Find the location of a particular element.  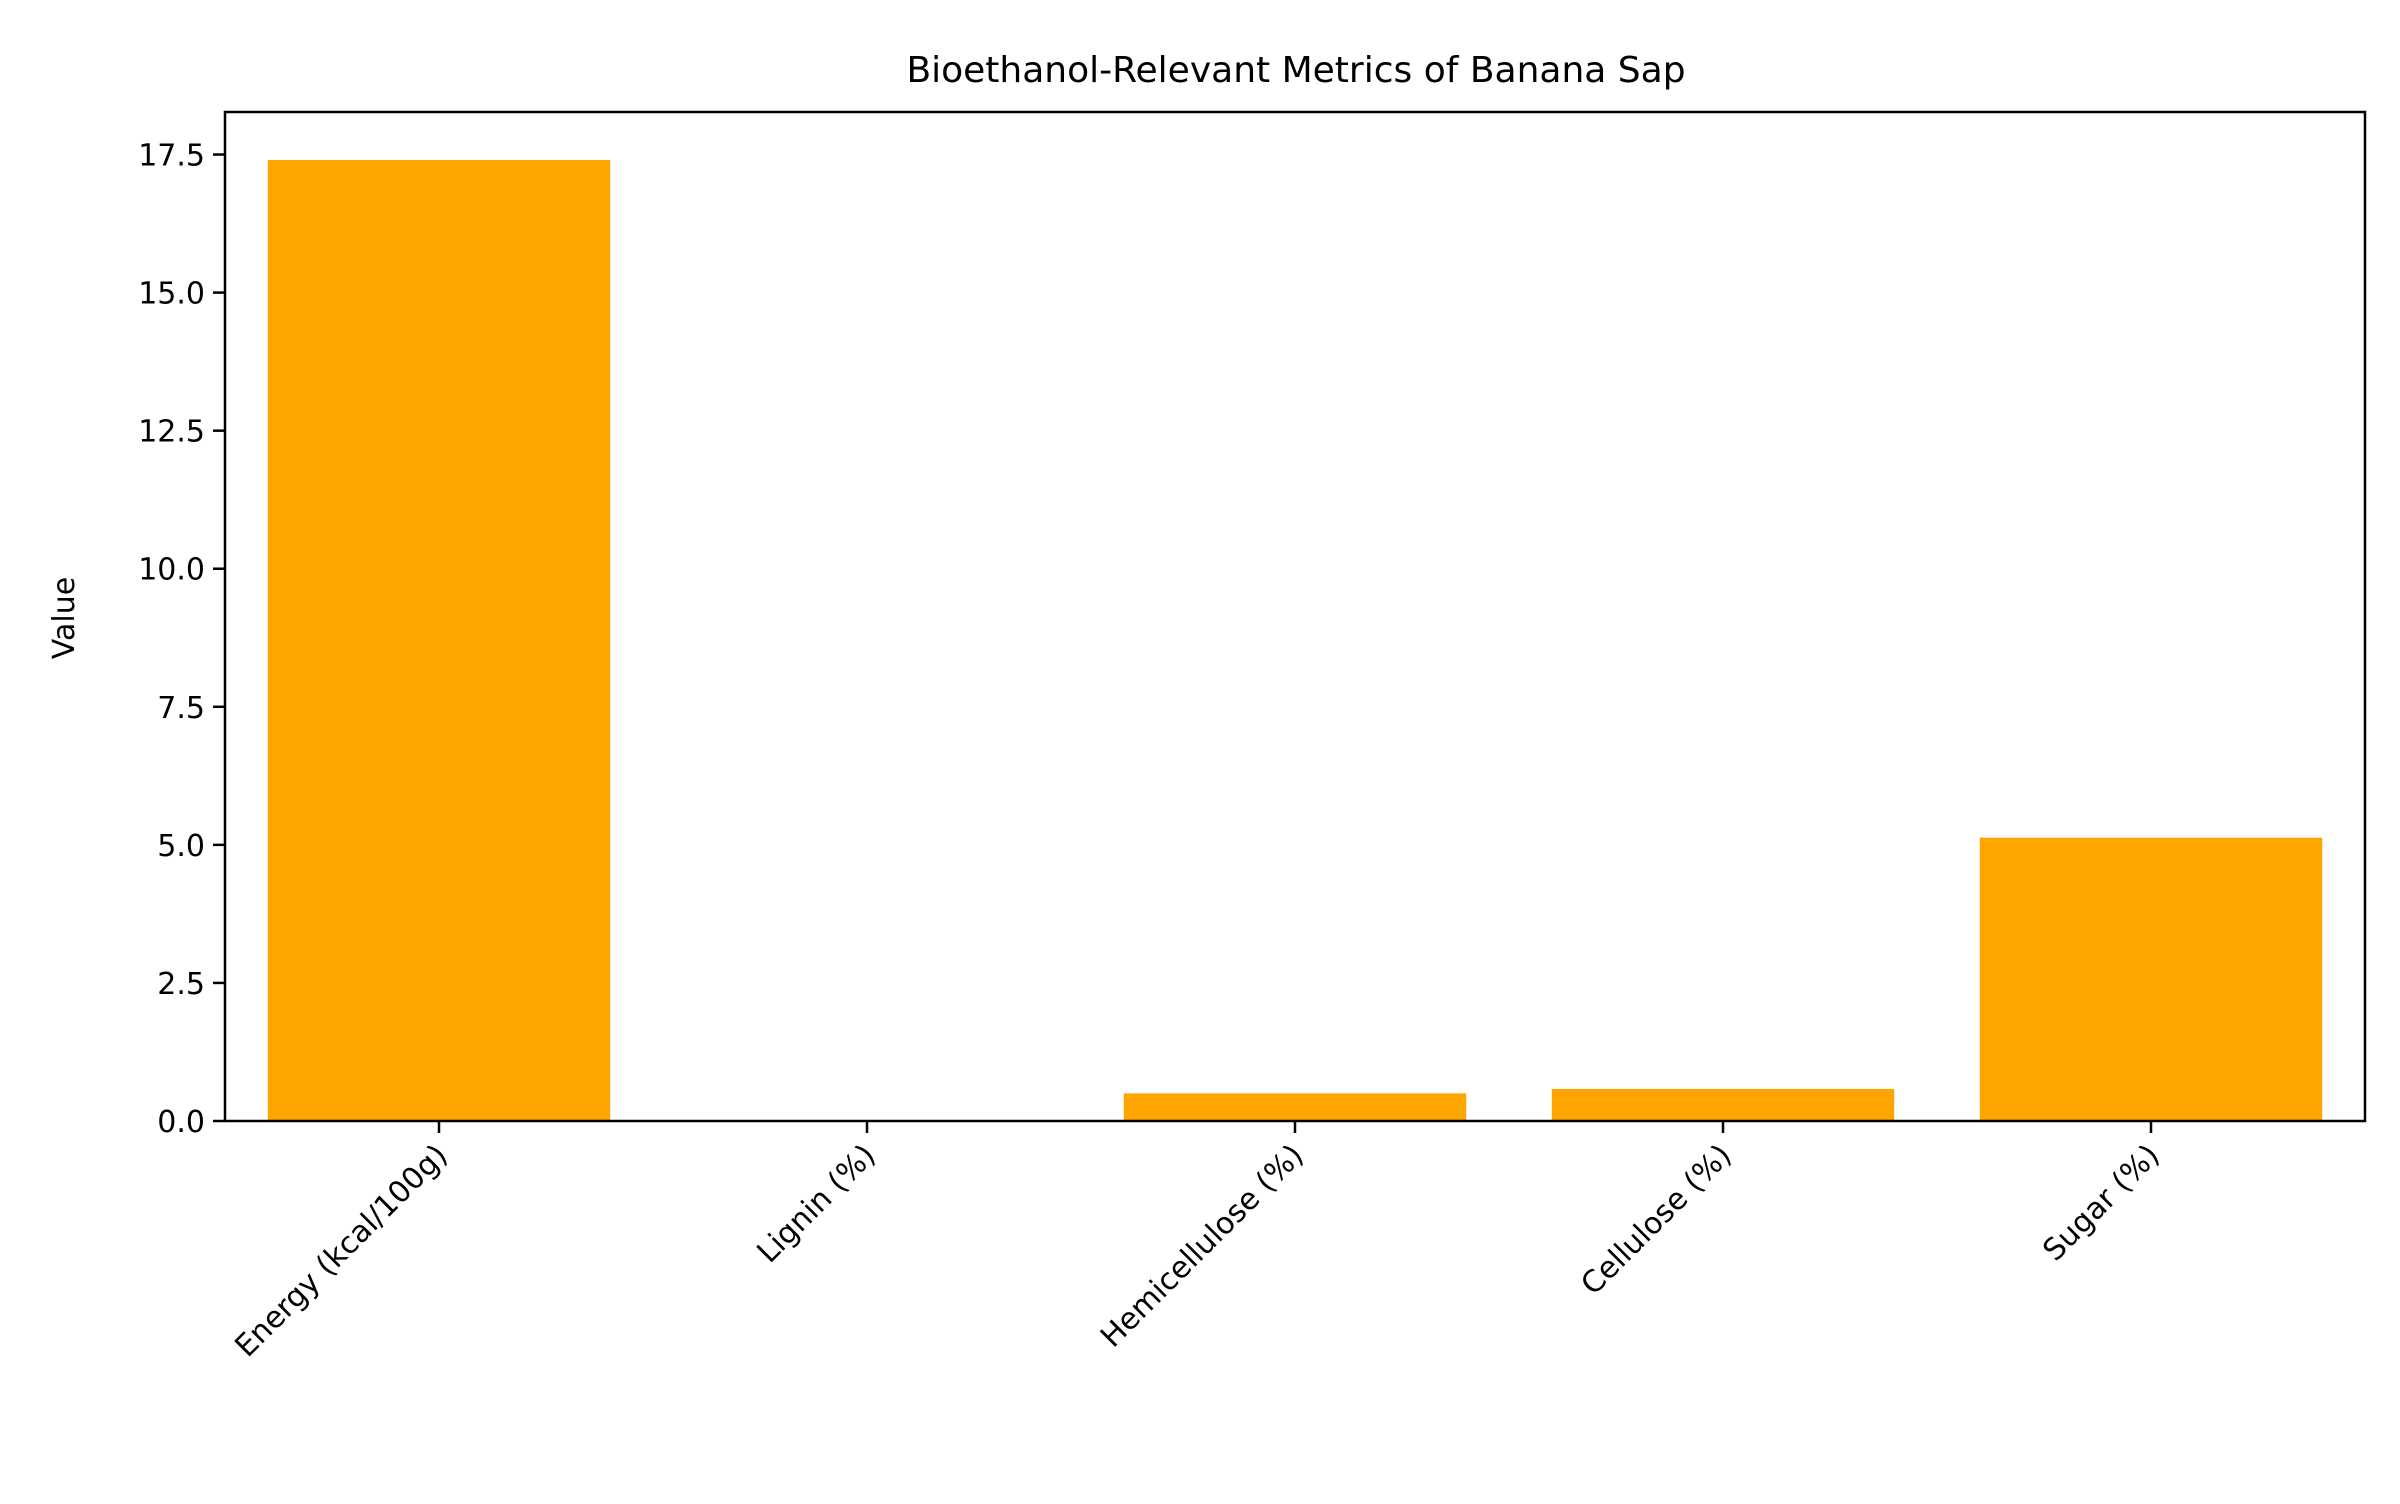

y-tick-label: 5.0 is located at coordinates (181, 846).